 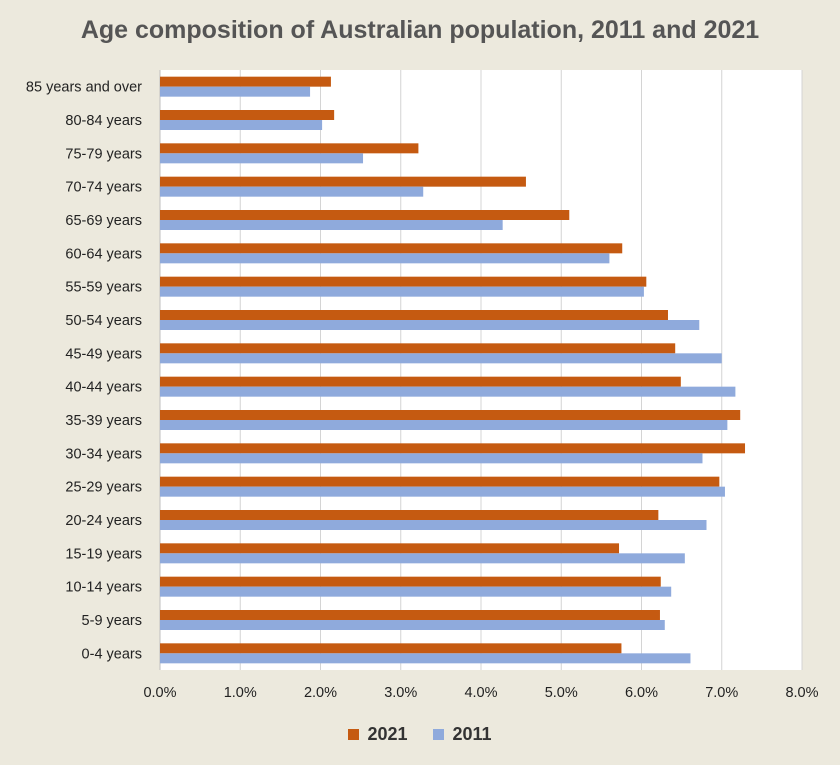 I want to click on category-label: 25-29 years, so click(x=103, y=488).